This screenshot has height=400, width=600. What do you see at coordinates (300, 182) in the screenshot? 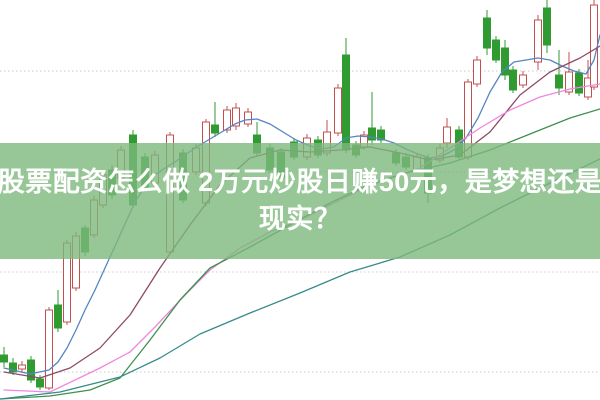
I see `headline-line-1: 股票配资怎么做 2万元炒股日赚50元，是梦想还是` at bounding box center [300, 182].